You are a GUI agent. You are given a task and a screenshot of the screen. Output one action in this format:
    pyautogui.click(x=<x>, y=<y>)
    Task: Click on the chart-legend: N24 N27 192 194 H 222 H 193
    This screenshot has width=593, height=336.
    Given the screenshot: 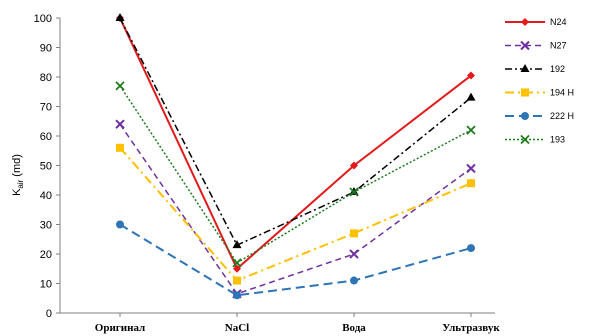 What is the action you would take?
    pyautogui.click(x=539, y=81)
    